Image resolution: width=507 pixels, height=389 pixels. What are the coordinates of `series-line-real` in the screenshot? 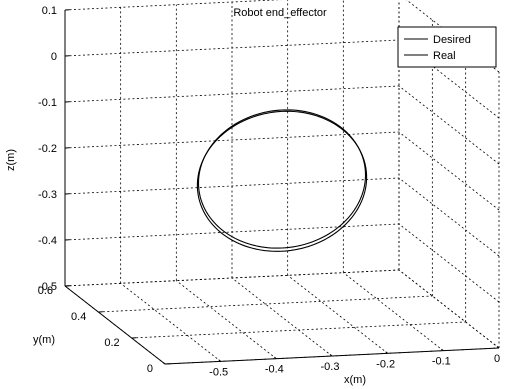 It's located at (282, 181).